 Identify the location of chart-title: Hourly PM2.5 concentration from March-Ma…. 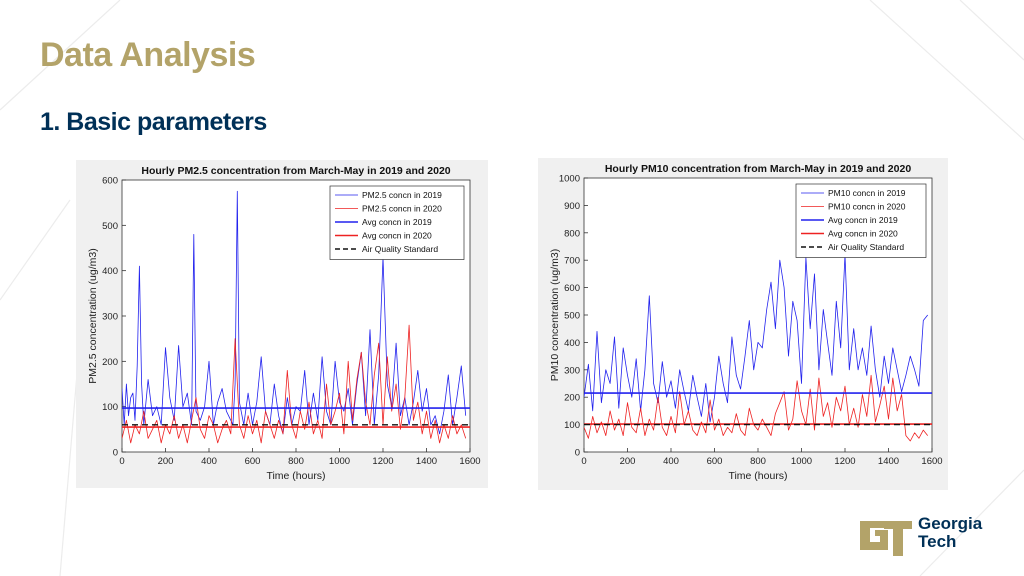
(295, 171).